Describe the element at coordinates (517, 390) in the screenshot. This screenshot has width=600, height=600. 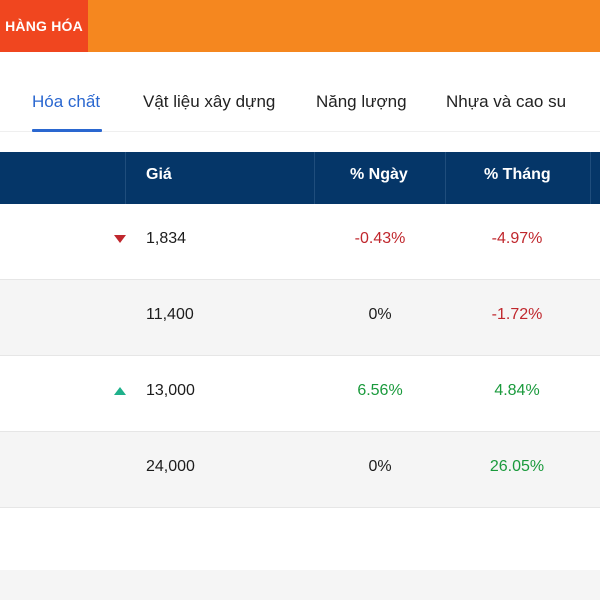
I see `month-change-value: 4.84%` at that location.